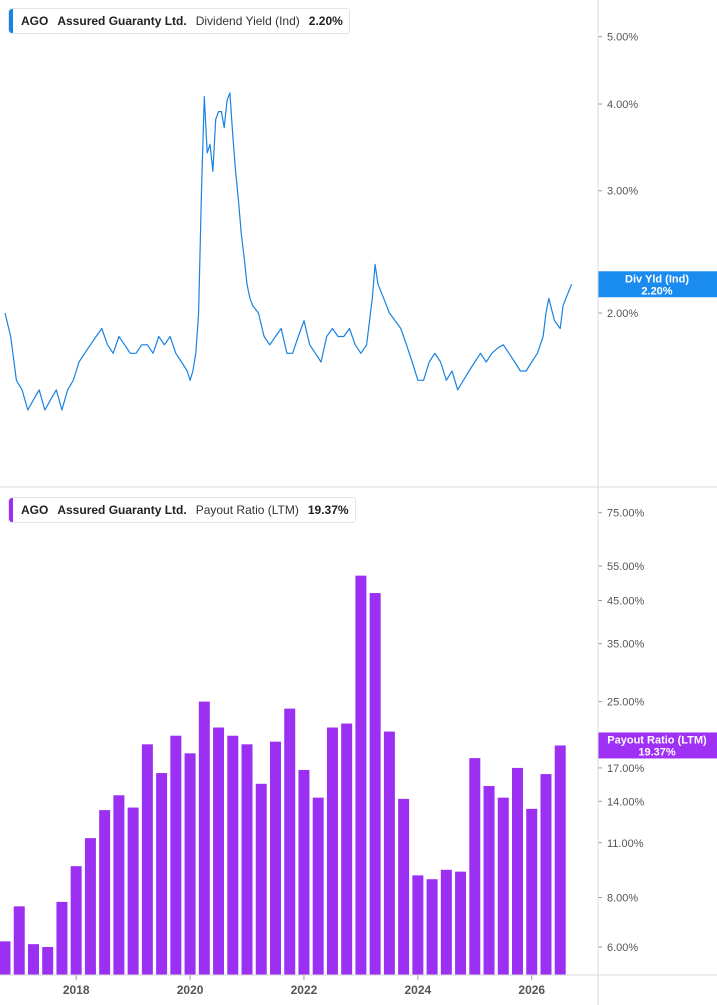 The width and height of the screenshot is (717, 1005). I want to click on legend-value: 19.37%, so click(328, 510).